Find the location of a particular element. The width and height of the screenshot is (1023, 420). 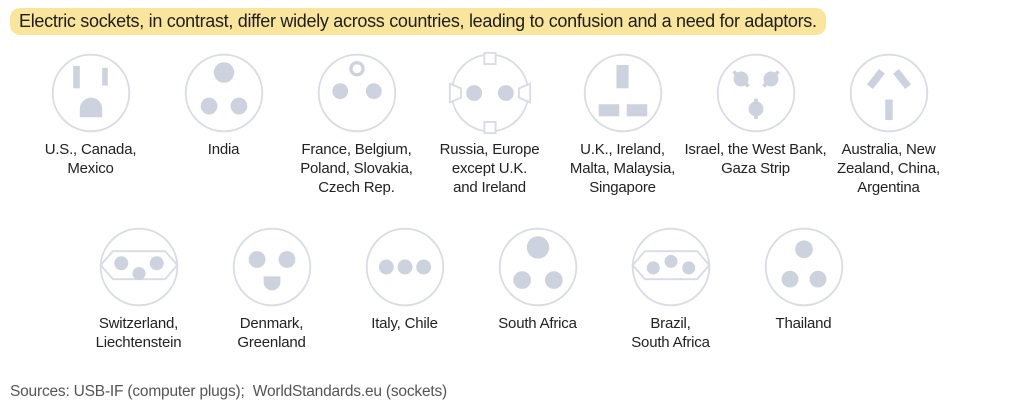

socket-label: Russia, Europe except U.K. and Ireland is located at coordinates (489, 169).